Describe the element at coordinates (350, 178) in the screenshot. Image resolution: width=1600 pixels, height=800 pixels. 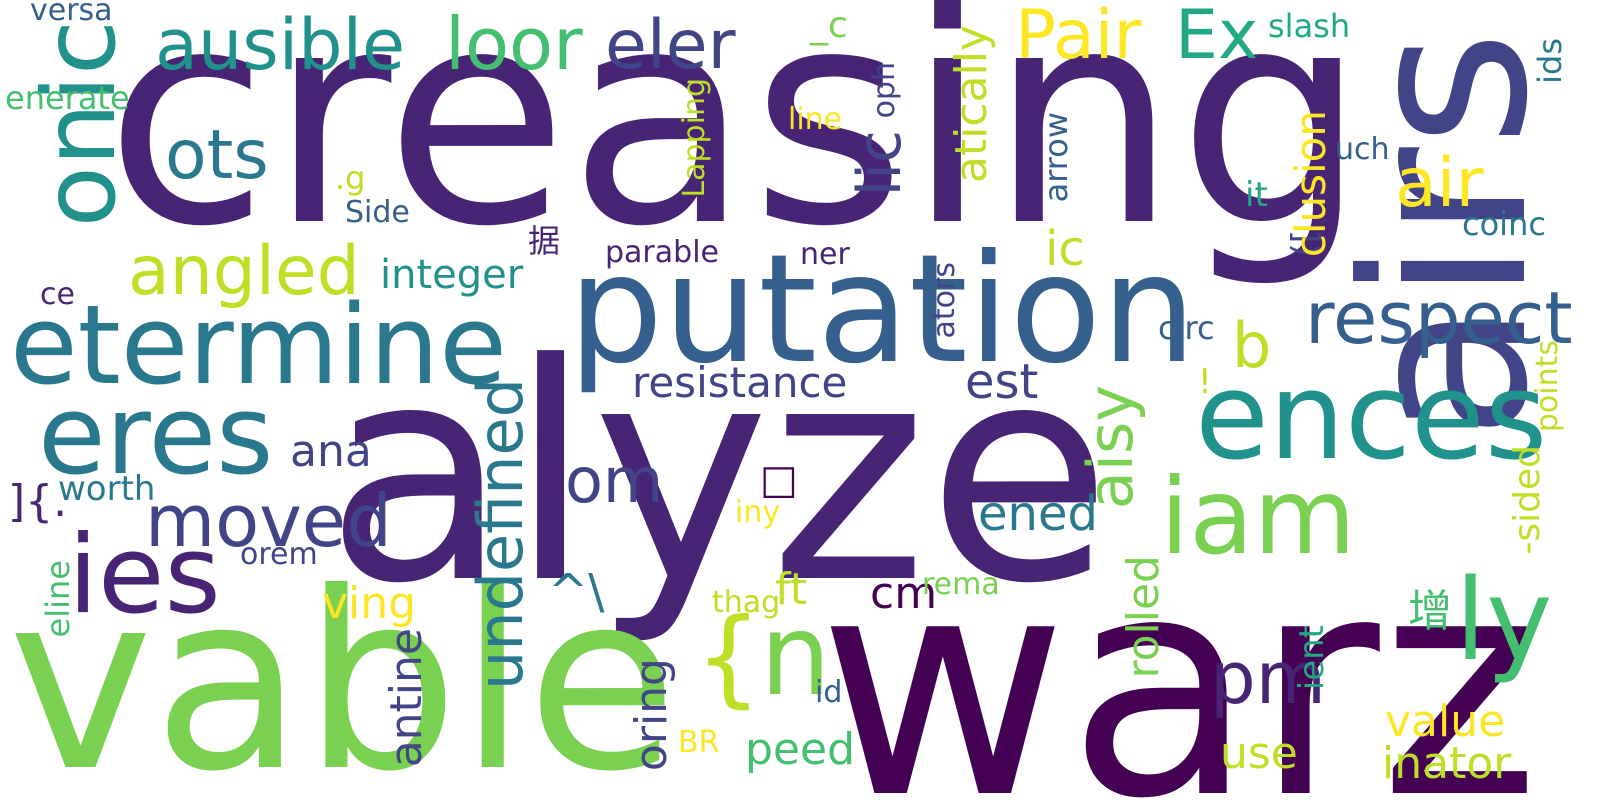
I see `word-dot-g: .g` at that location.